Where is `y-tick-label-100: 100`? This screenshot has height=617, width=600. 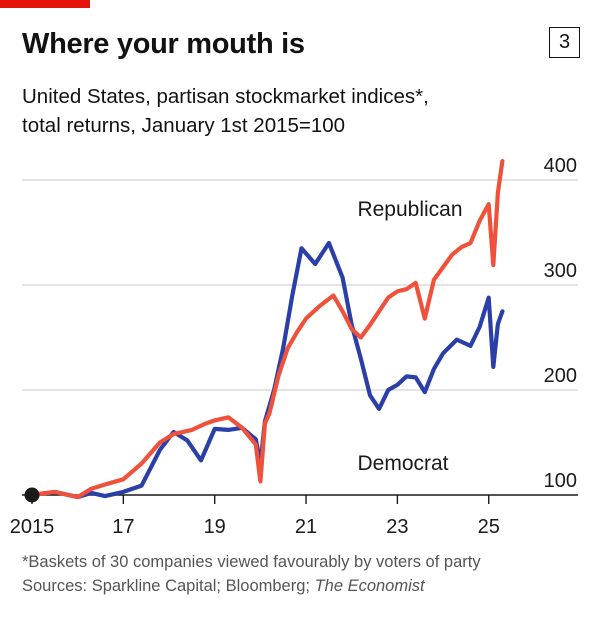
y-tick-label-100: 100 is located at coordinates (560, 481).